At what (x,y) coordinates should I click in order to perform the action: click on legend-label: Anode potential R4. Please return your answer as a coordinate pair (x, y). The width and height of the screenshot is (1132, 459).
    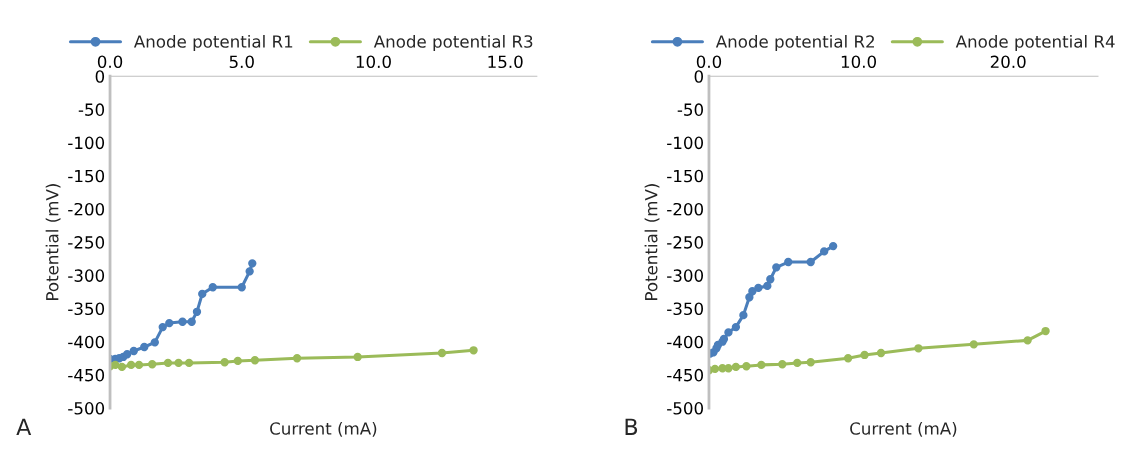
    Looking at the image, I should click on (1035, 43).